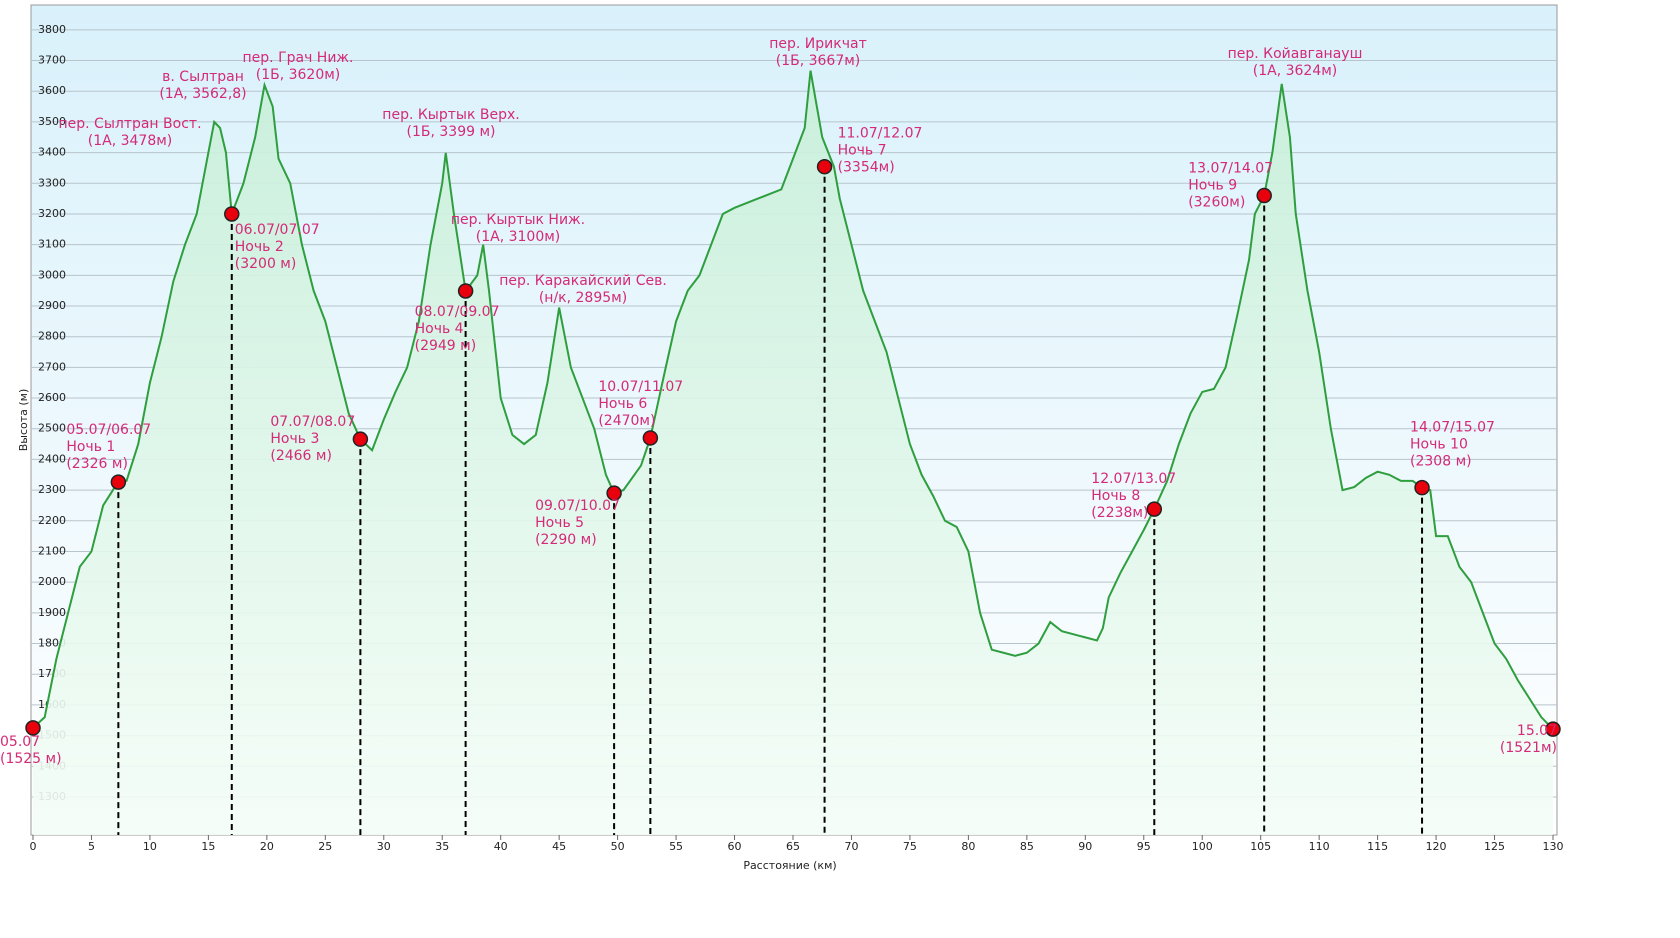  I want to click on camp-label: (2949 м), so click(446, 346).